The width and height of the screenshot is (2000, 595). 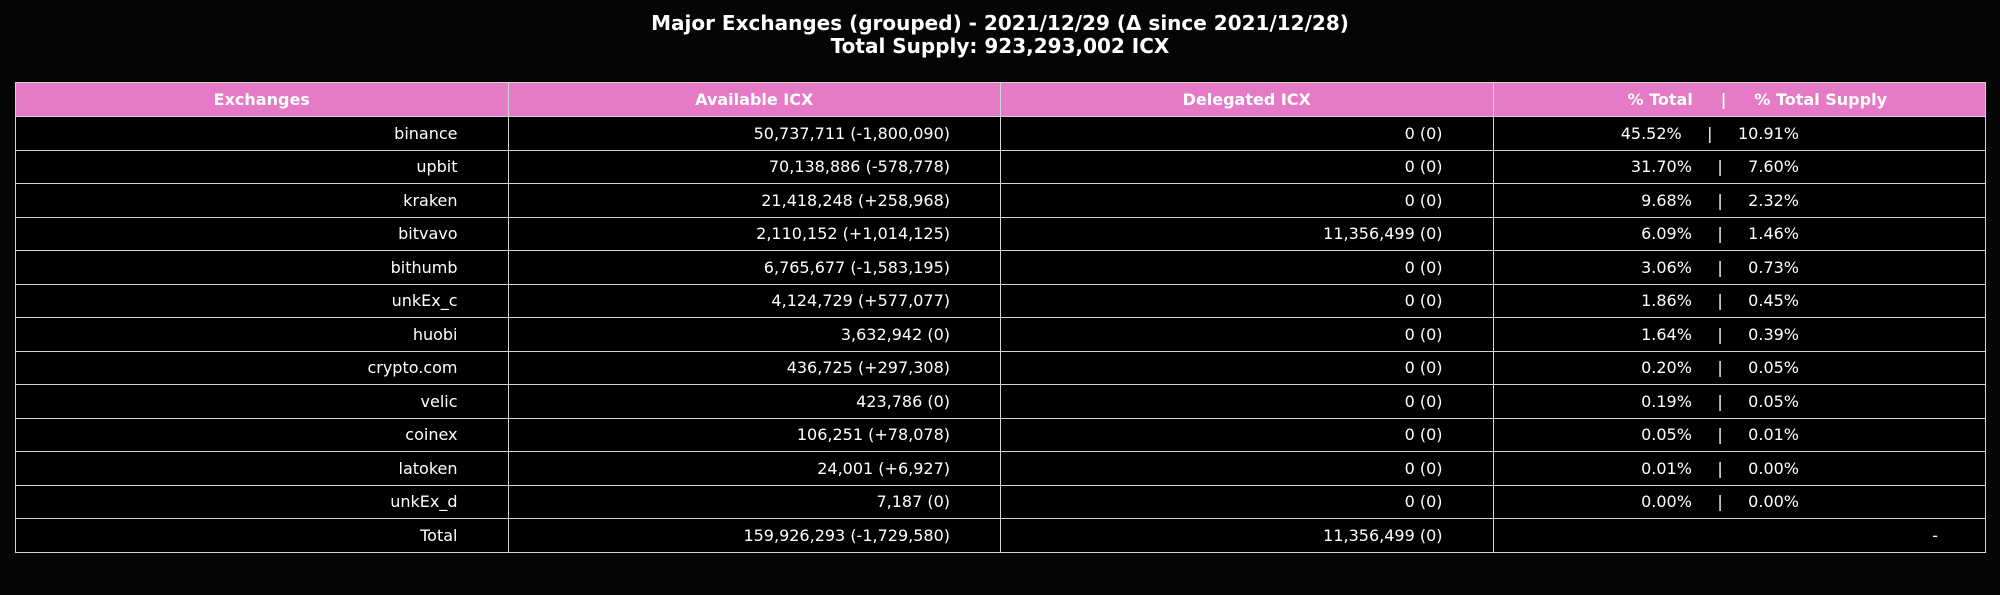 What do you see at coordinates (262, 401) in the screenshot?
I see `cell-exchange: velic` at bounding box center [262, 401].